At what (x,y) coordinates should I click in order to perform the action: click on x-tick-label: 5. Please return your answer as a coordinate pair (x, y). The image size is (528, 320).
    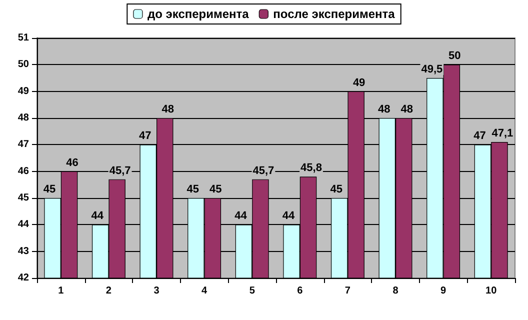
    Looking at the image, I should click on (252, 291).